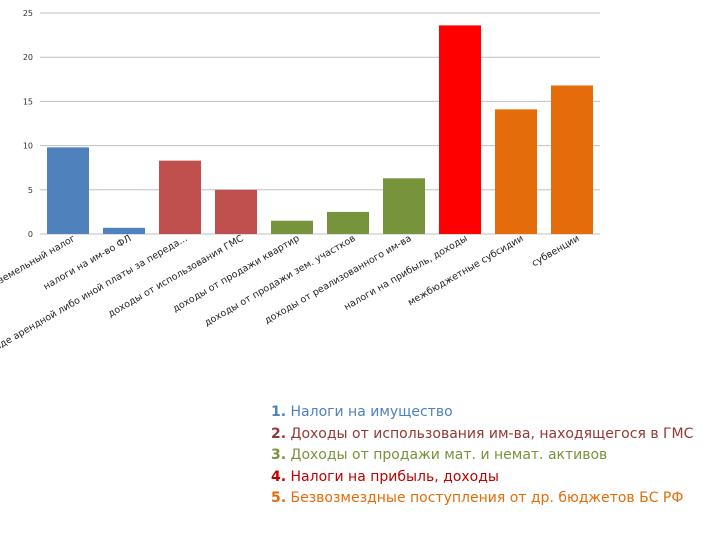 The height and width of the screenshot is (540, 720). What do you see at coordinates (279, 433) in the screenshot?
I see `legend-item-2-number: 2.` at bounding box center [279, 433].